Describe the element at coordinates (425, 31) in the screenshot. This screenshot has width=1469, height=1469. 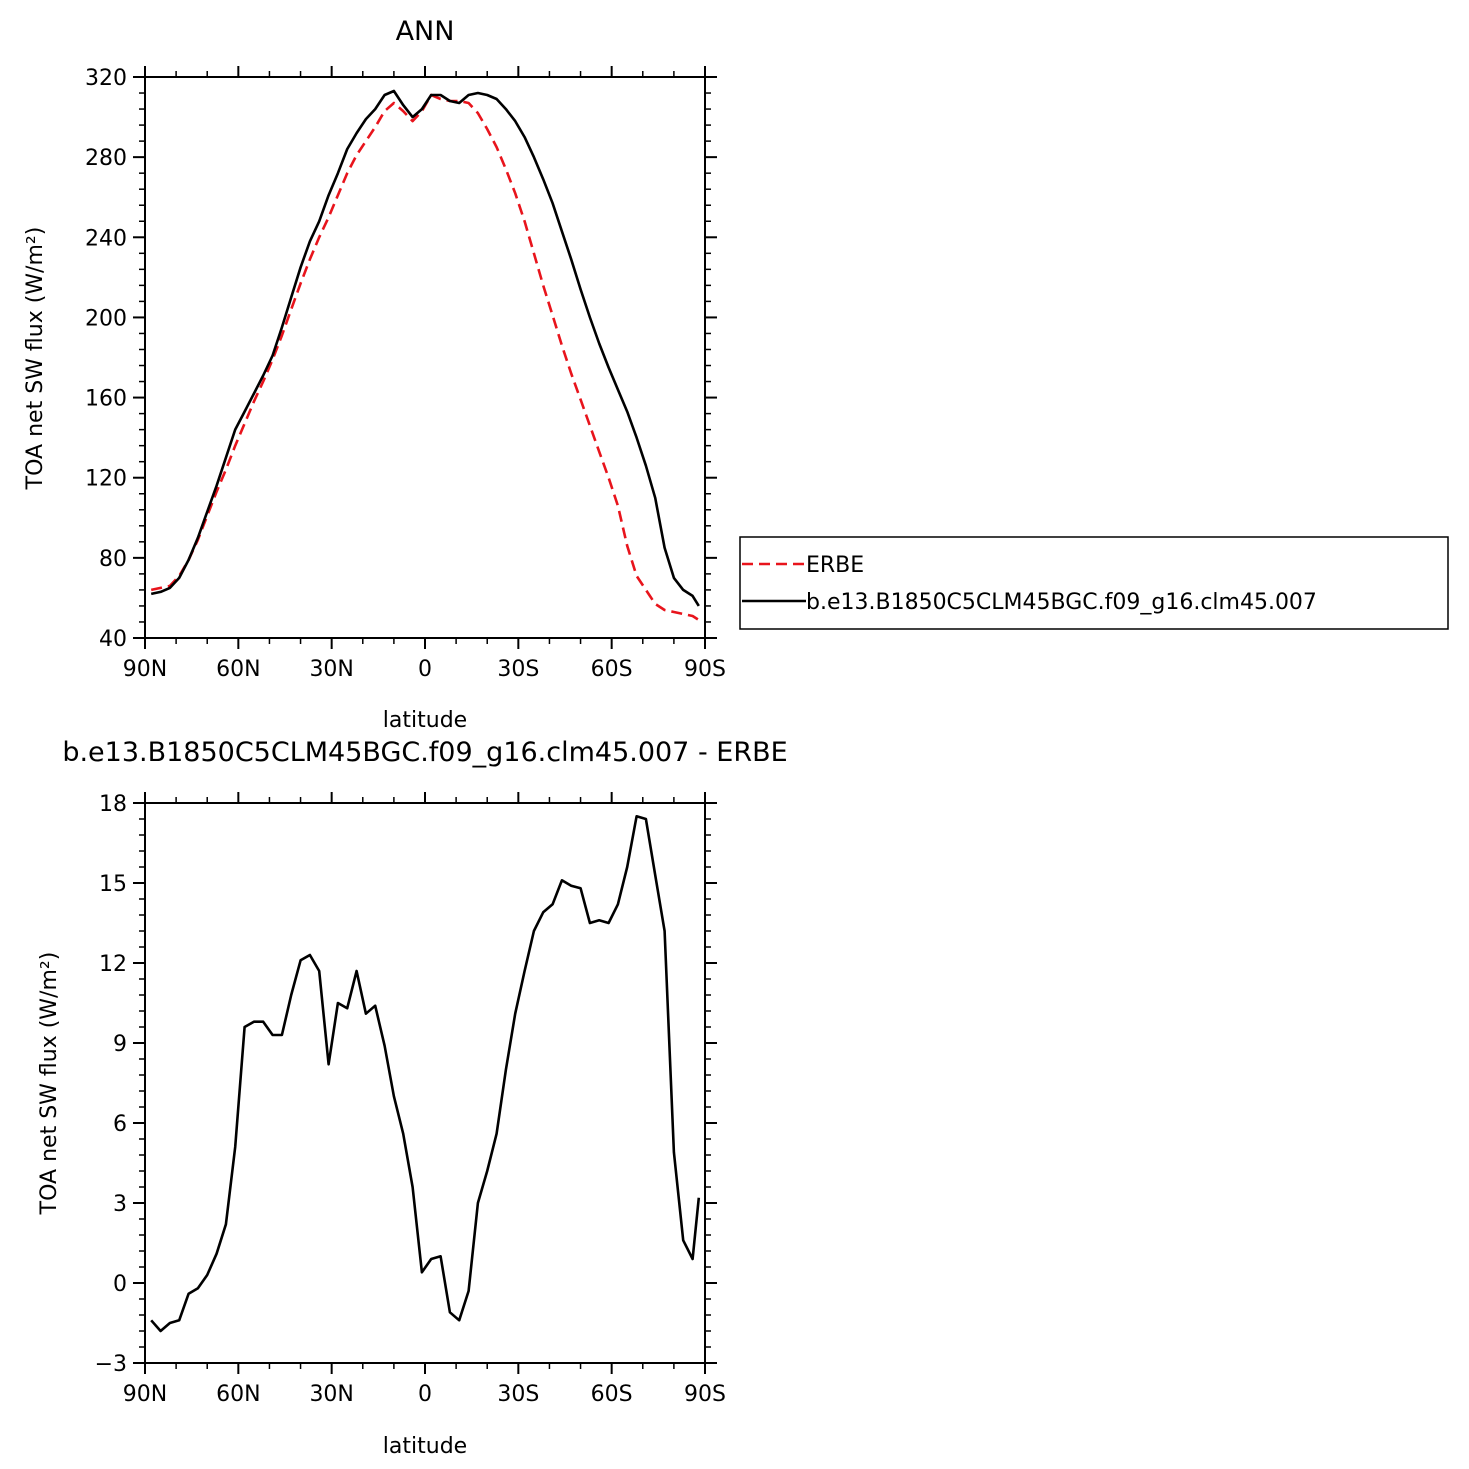
I see `top-chart-title: ANN` at that location.